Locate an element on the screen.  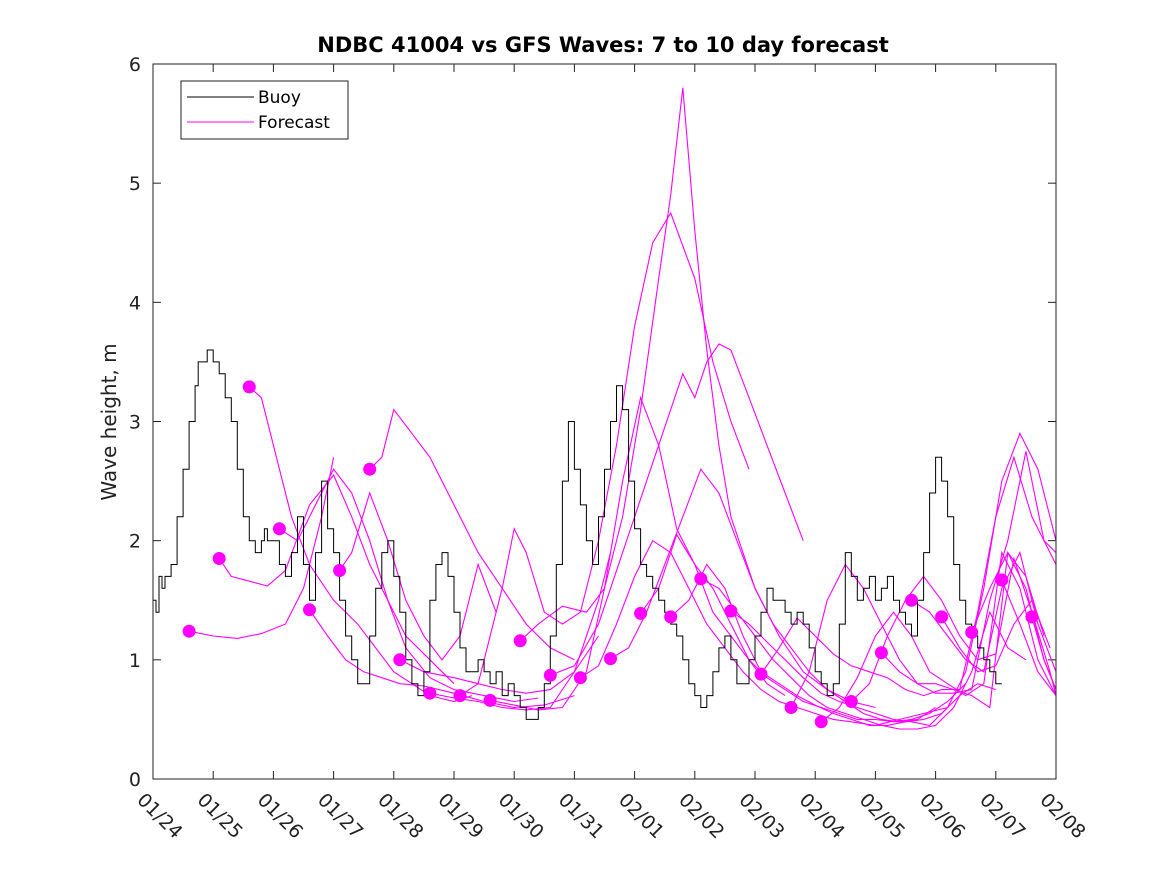
legend-box is located at coordinates (264, 110).